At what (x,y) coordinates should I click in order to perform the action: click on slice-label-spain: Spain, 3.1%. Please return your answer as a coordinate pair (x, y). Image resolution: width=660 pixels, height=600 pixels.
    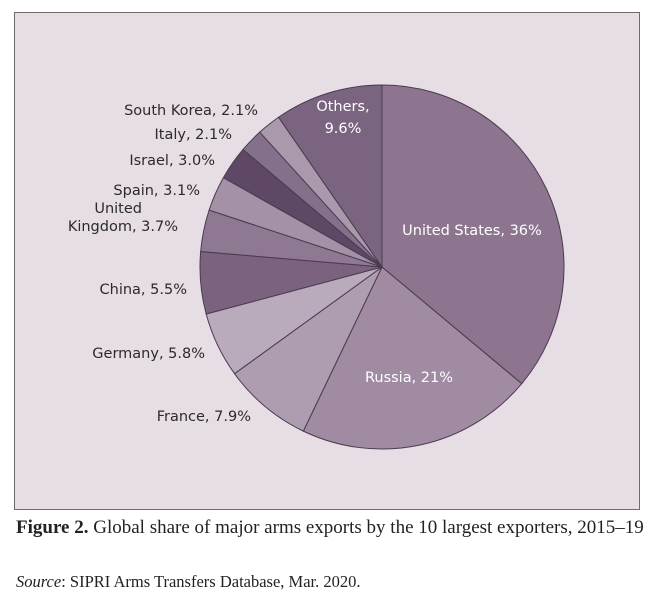
    Looking at the image, I should click on (156, 191).